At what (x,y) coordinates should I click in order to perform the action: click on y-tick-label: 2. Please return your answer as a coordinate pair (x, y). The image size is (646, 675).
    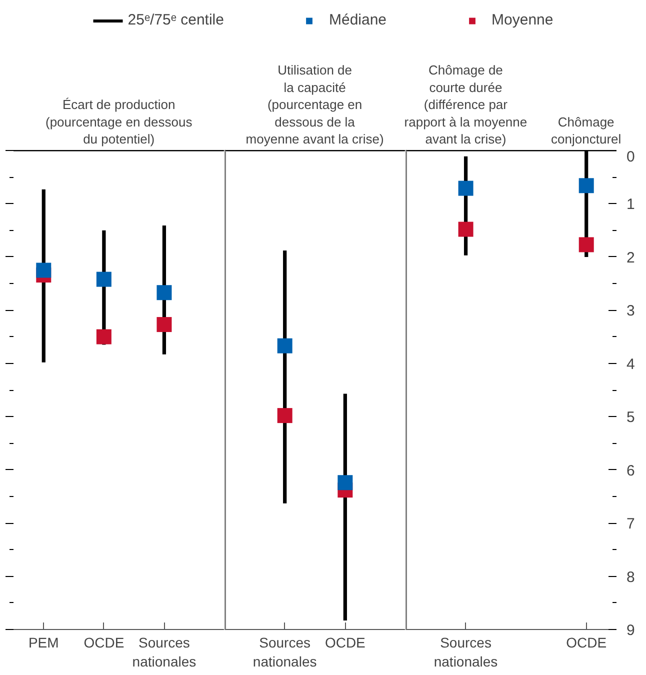
    Looking at the image, I should click on (630, 257).